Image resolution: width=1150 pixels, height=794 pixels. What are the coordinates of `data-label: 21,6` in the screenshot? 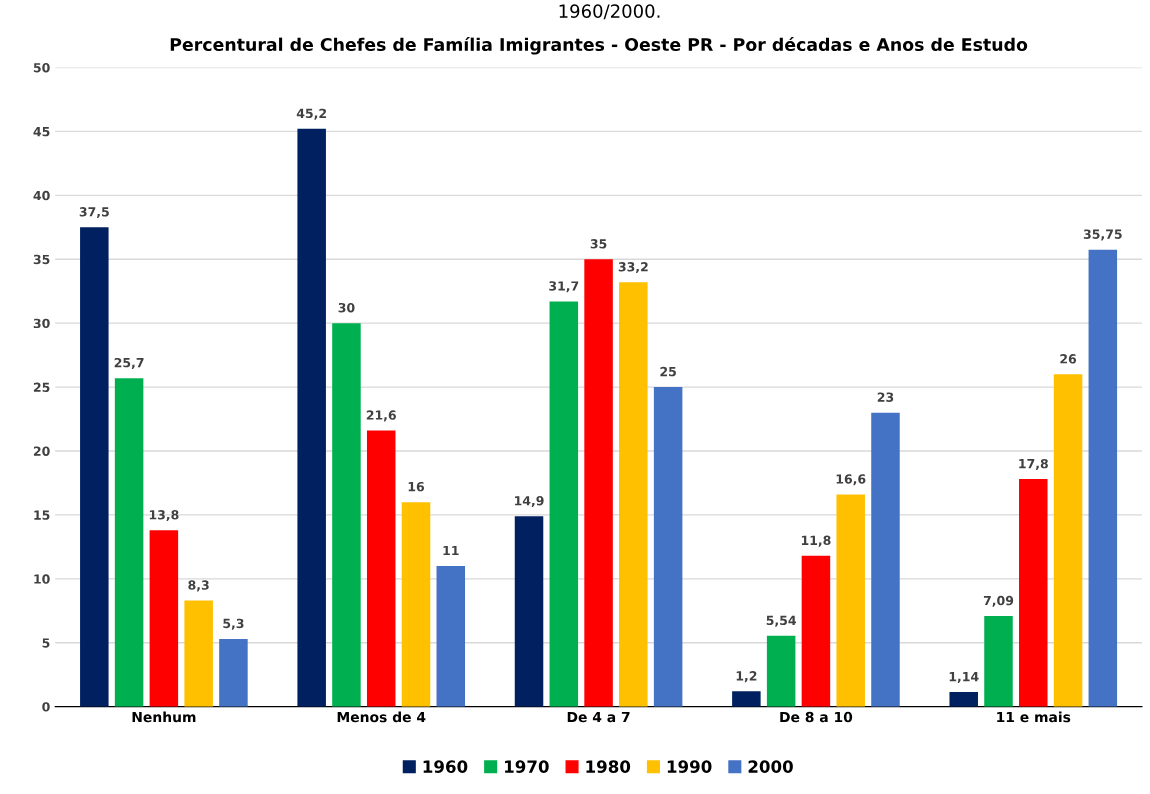 It's located at (381, 416).